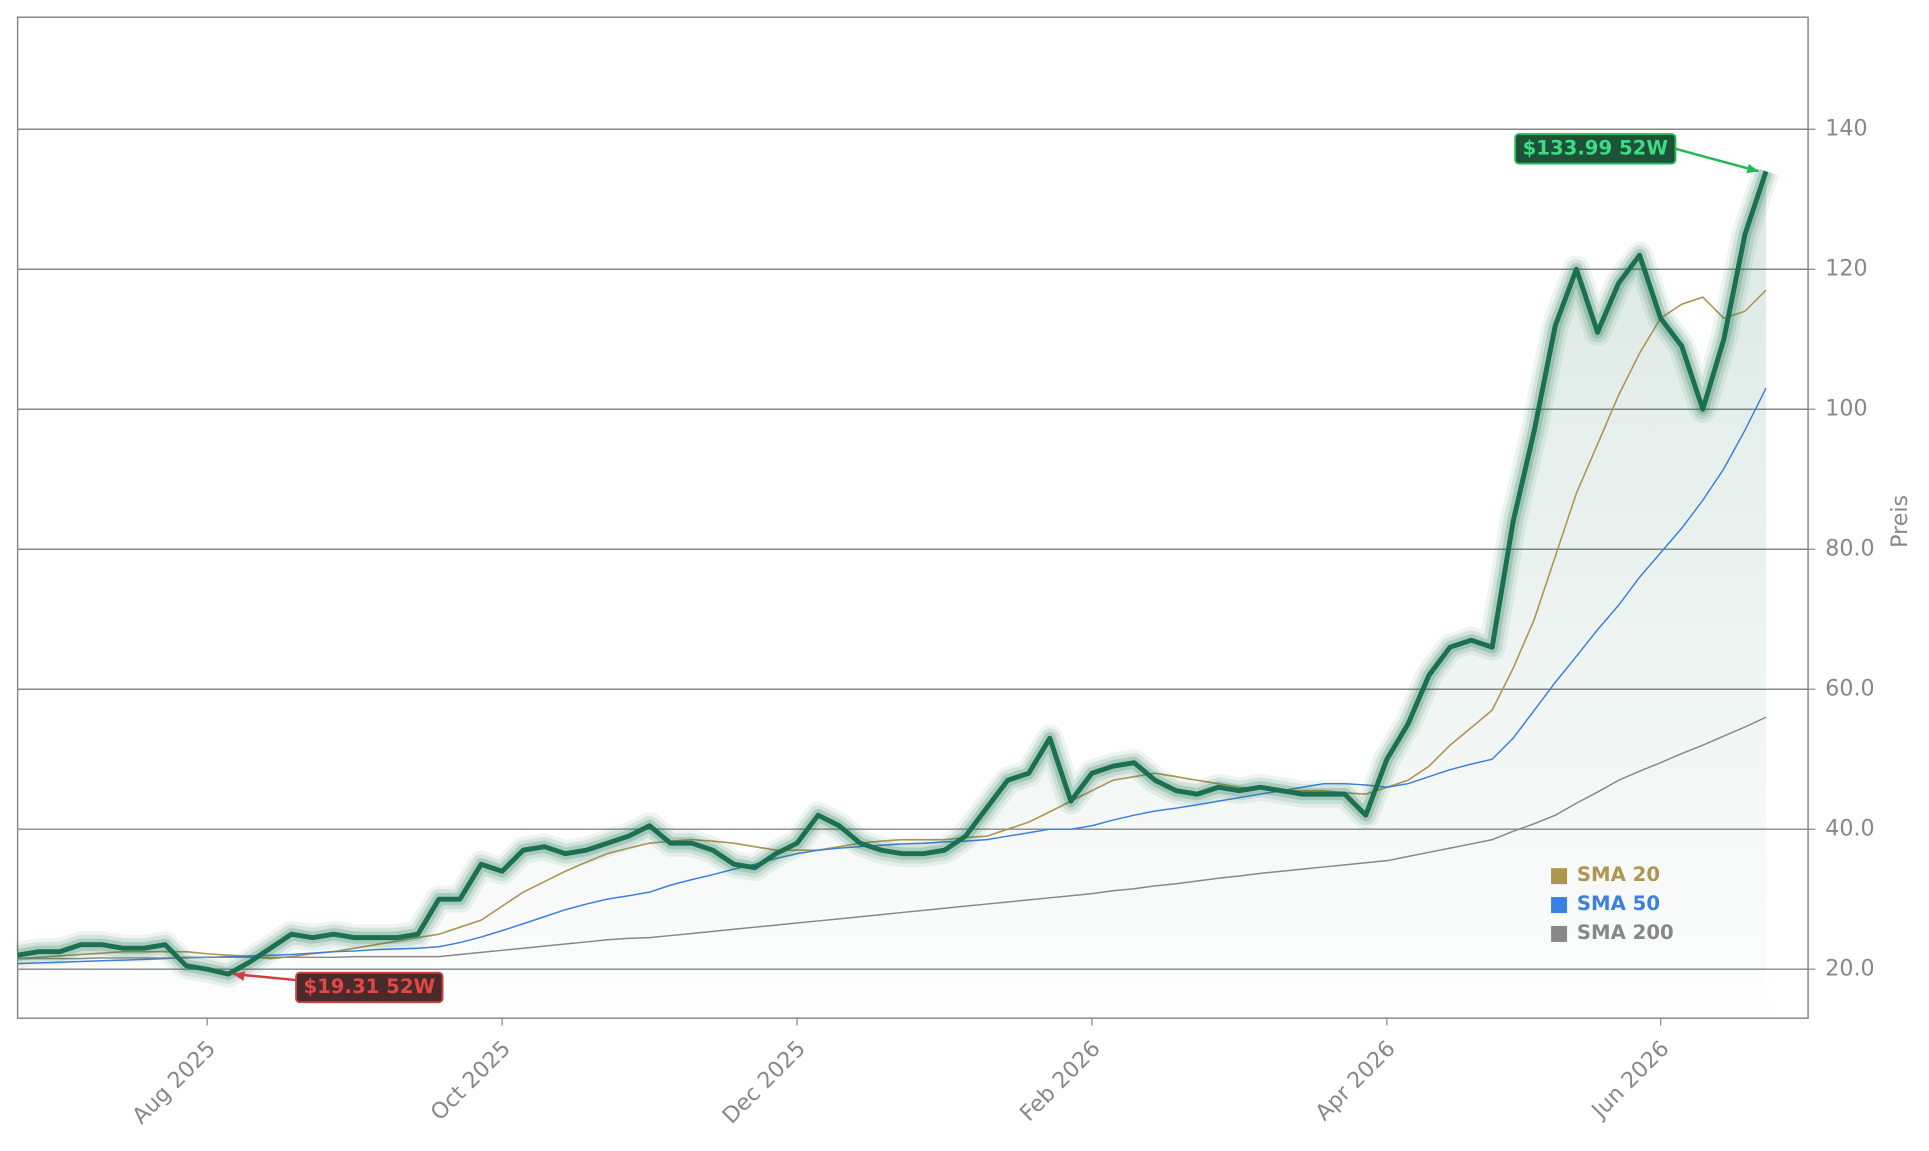  What do you see at coordinates (1849, 829) in the screenshot?
I see `y-tick-label: 40.0` at bounding box center [1849, 829].